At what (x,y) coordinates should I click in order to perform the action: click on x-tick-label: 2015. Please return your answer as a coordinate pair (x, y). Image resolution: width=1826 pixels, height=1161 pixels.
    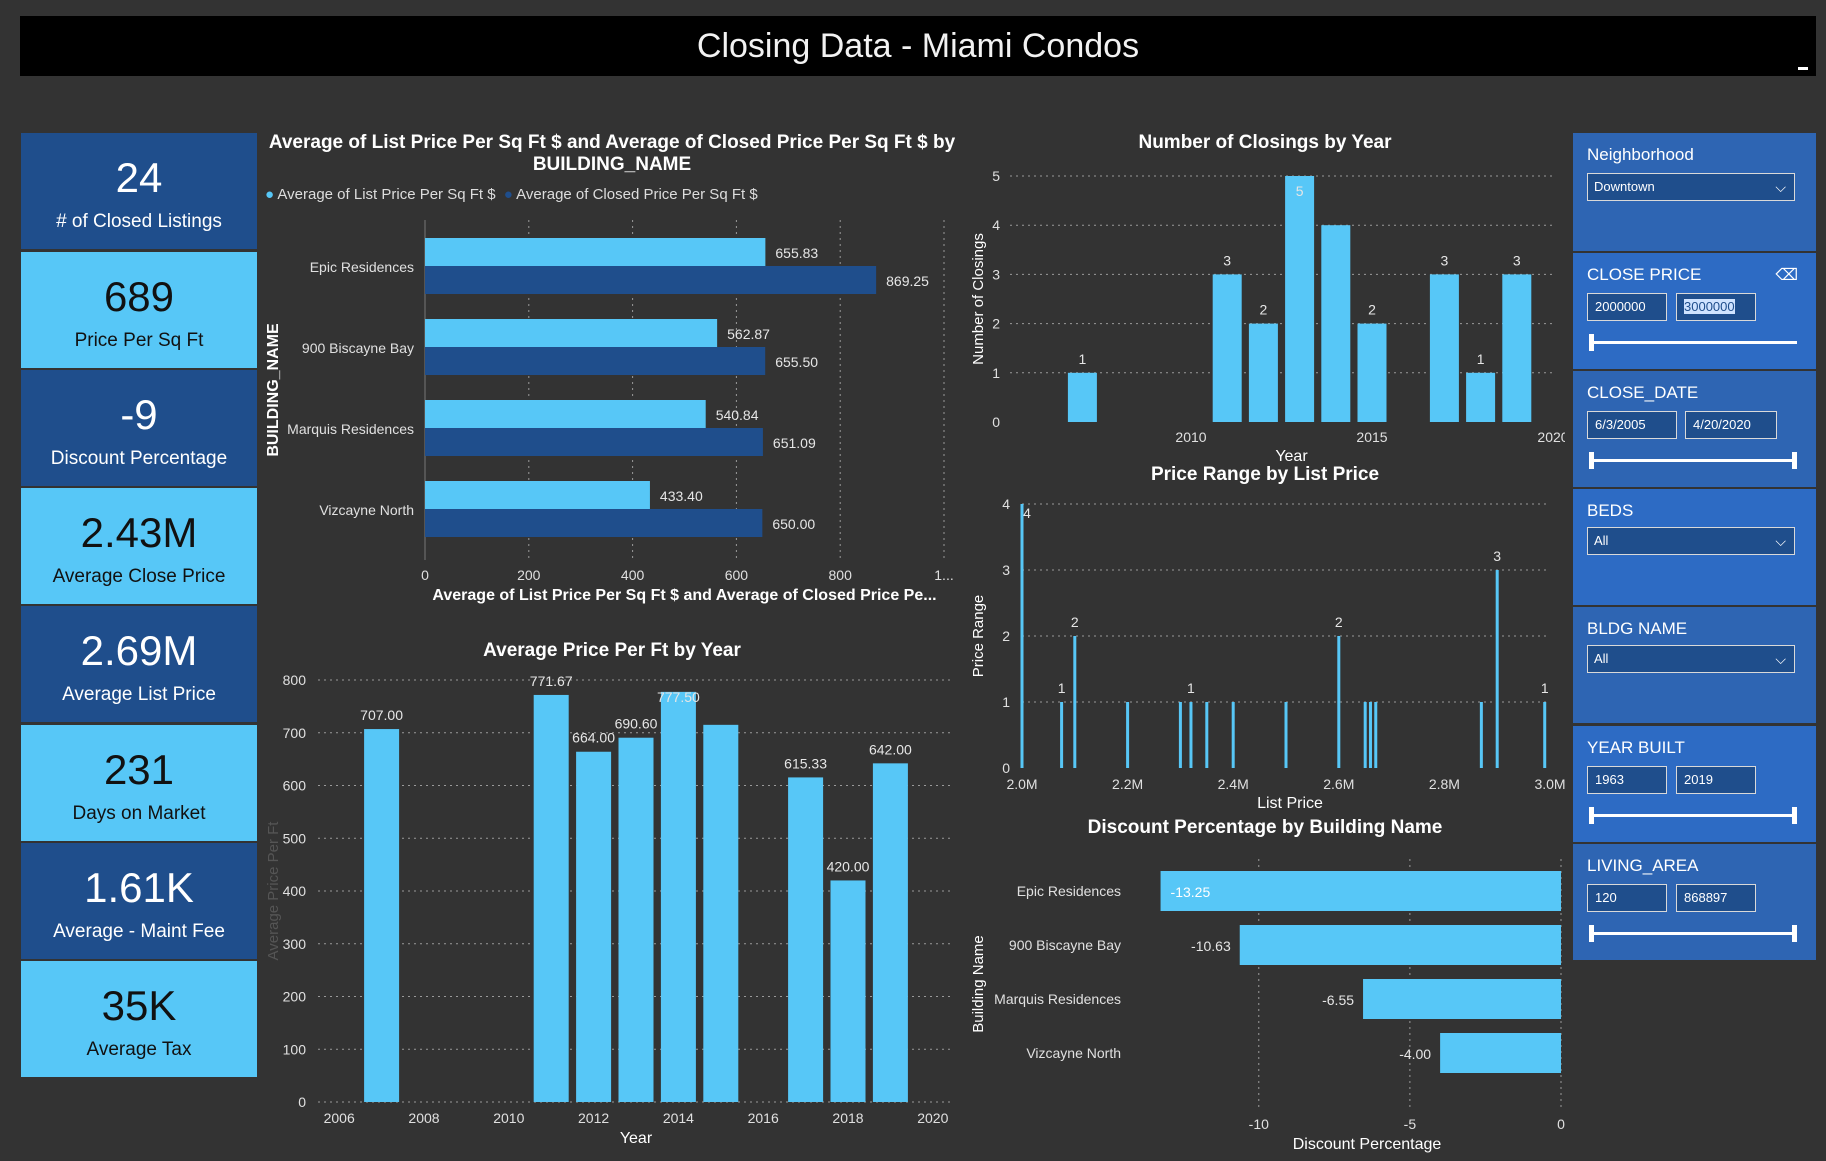
    Looking at the image, I should click on (1371, 437).